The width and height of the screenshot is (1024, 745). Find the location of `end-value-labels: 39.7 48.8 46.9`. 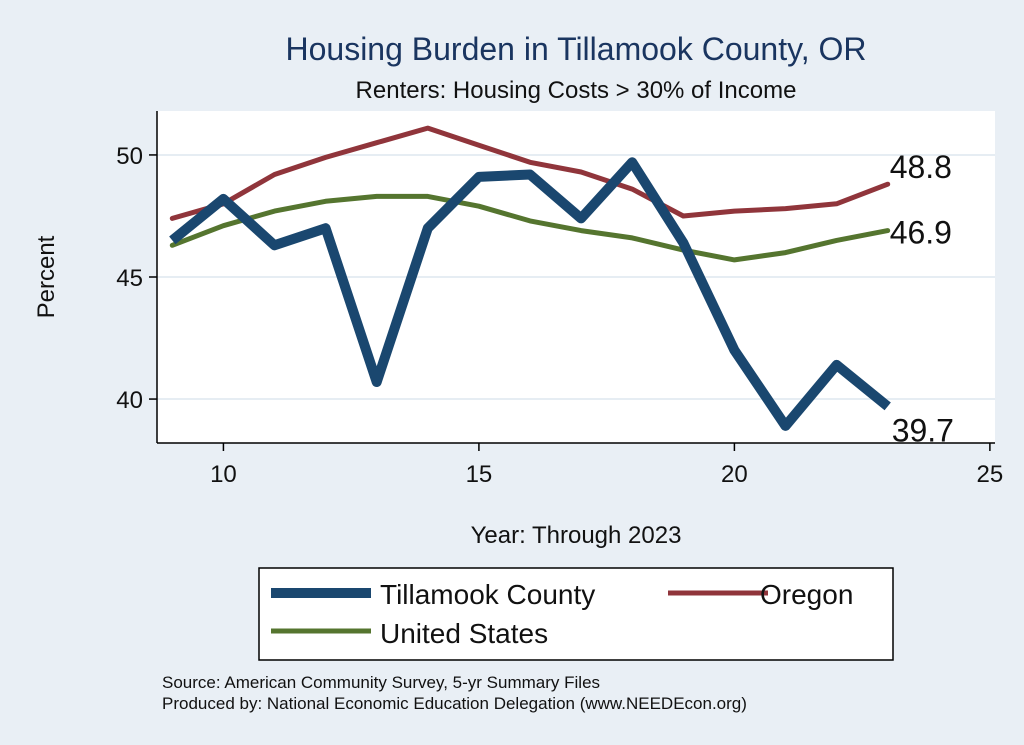

end-value-labels: 39.7 48.8 46.9 is located at coordinates (922, 298).